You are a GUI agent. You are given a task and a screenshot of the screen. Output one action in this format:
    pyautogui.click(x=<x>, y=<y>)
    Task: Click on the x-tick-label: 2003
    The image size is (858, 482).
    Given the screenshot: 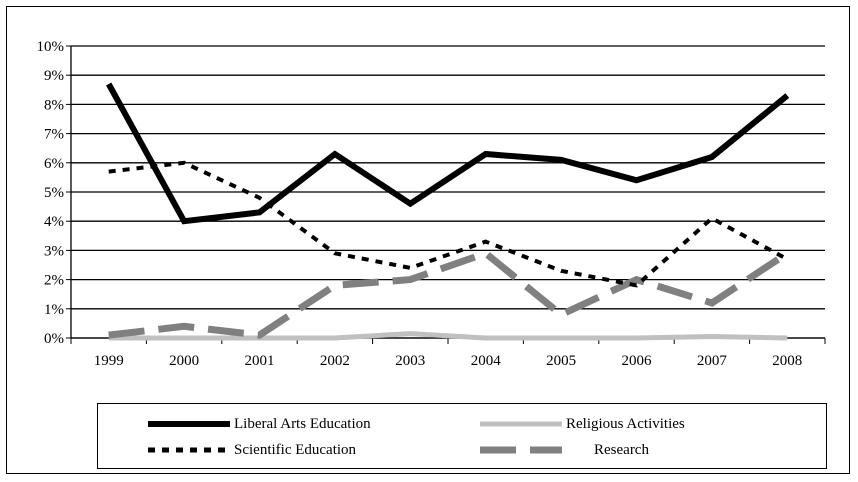 What is the action you would take?
    pyautogui.click(x=410, y=361)
    